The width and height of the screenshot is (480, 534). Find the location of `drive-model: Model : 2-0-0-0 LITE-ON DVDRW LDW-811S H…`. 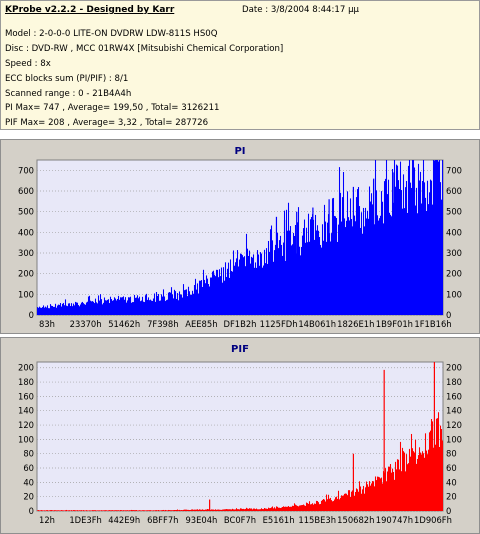

drive-model: Model : 2-0-0-0 LITE-ON DVDRW LDW-811S H… is located at coordinates (111, 34).